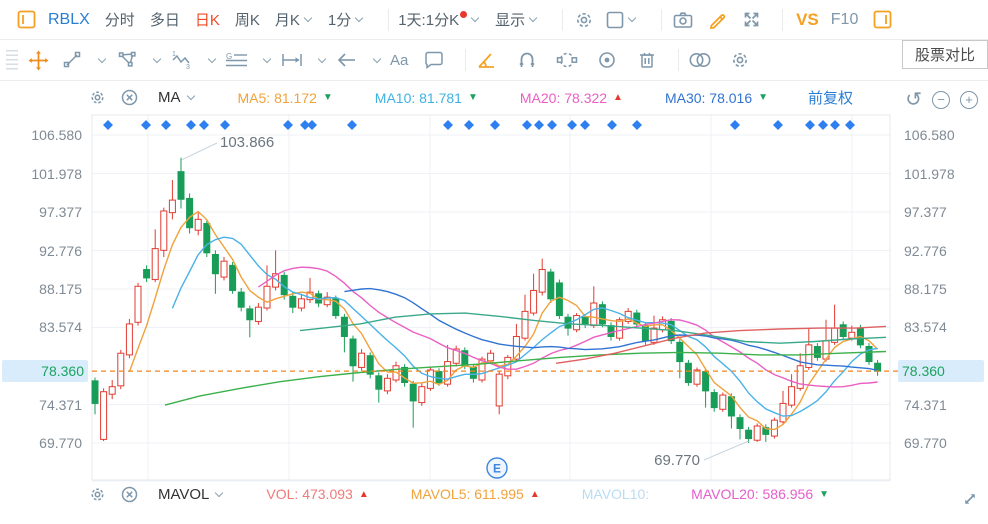 Image resolution: width=988 pixels, height=524 pixels. Describe the element at coordinates (487, 60) in the screenshot. I see `angle-tool-icon` at that location.